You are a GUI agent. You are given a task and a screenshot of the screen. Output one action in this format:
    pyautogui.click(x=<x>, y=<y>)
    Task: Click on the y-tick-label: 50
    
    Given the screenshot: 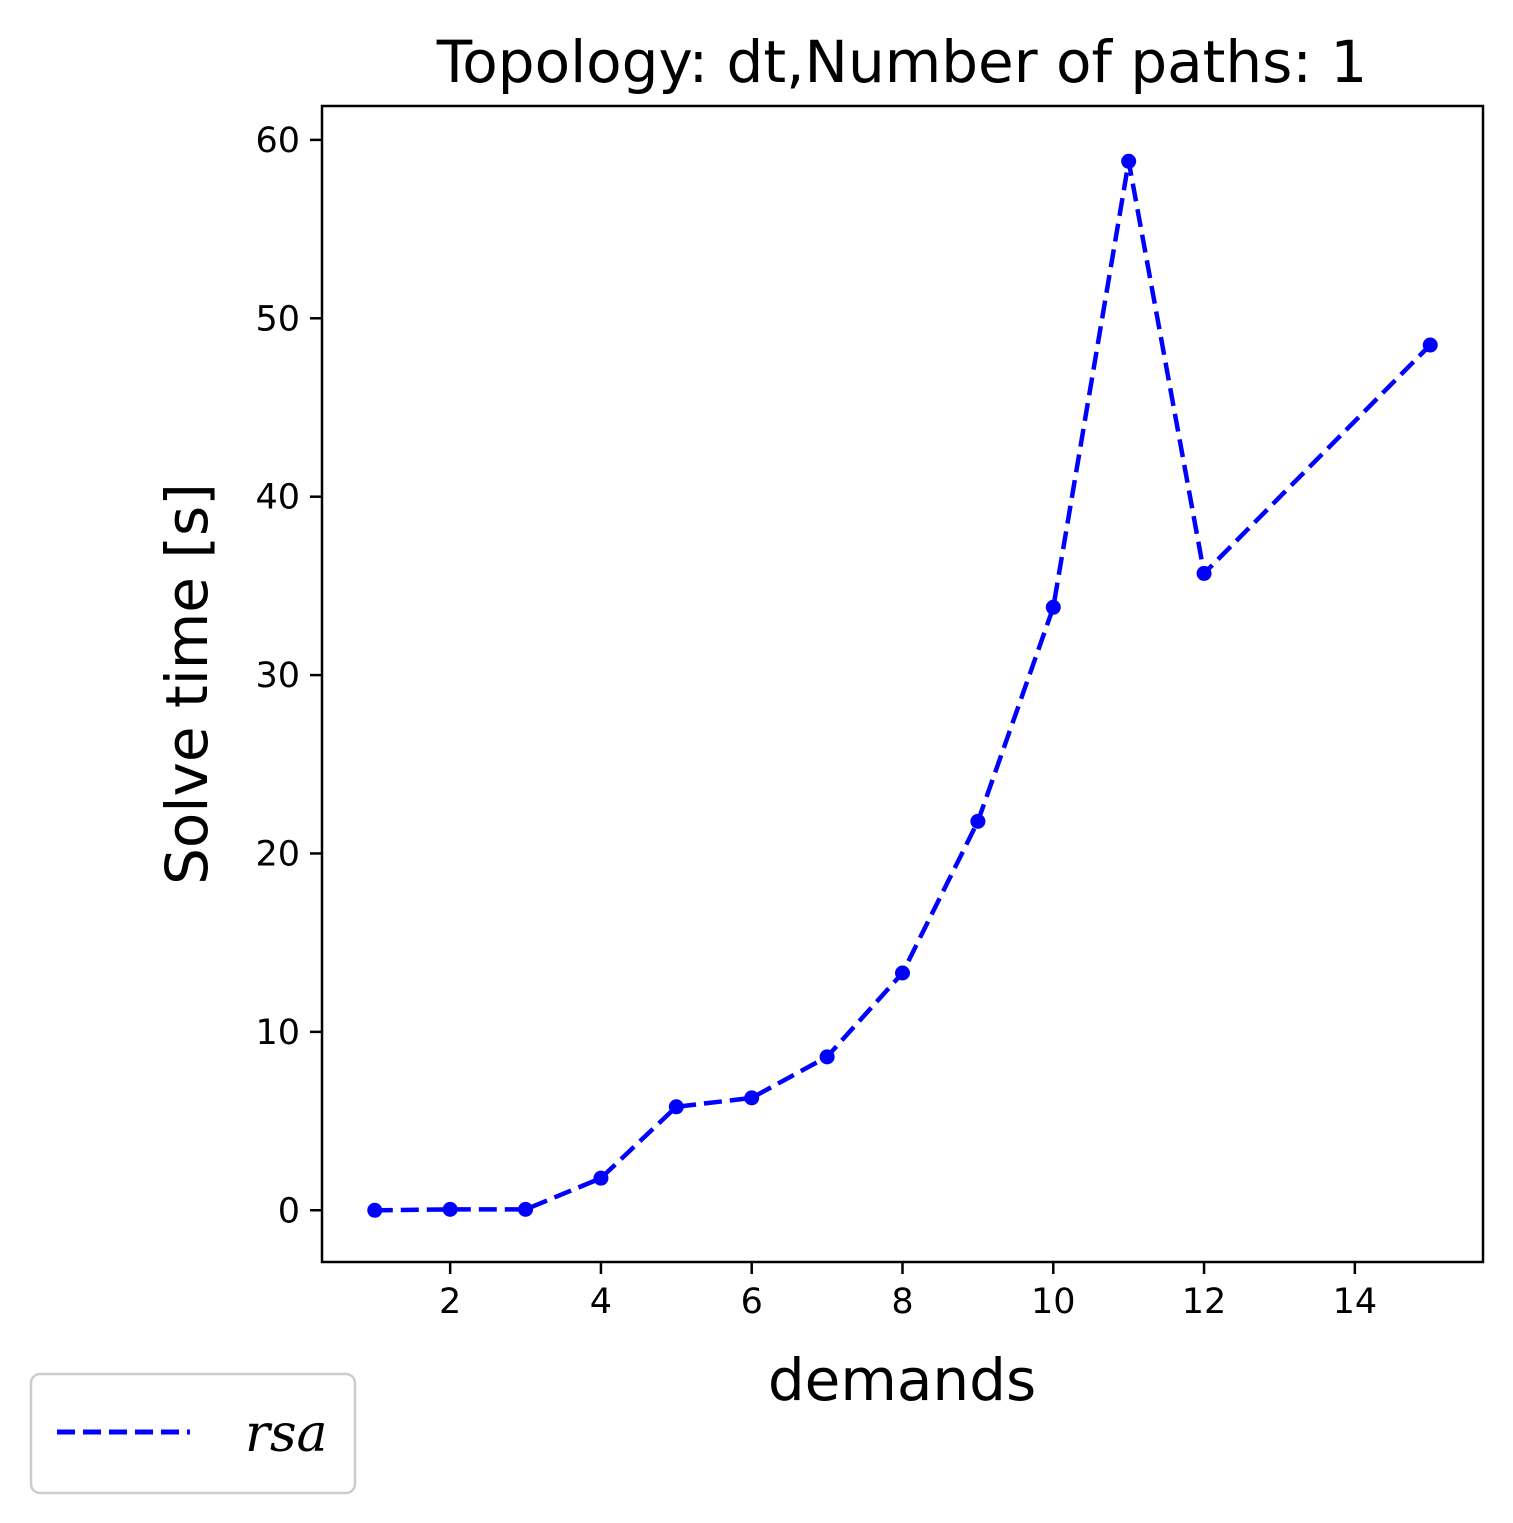 What is the action you would take?
    pyautogui.click(x=277, y=319)
    